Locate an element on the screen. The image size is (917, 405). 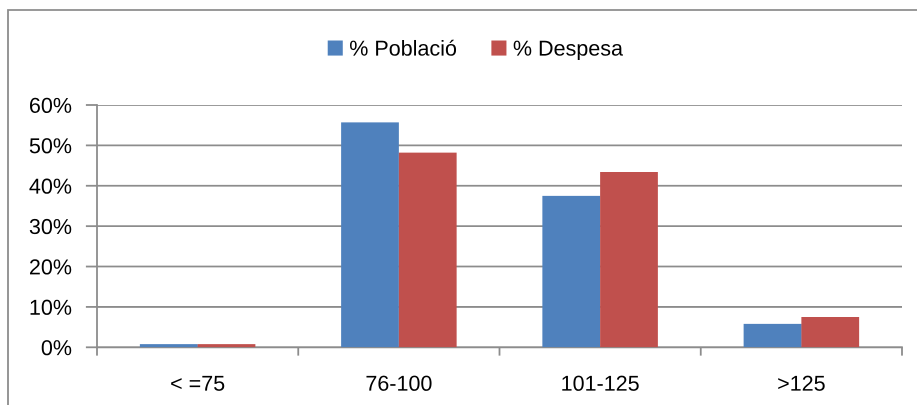
y-tick-label: 30% is located at coordinates (51, 226).